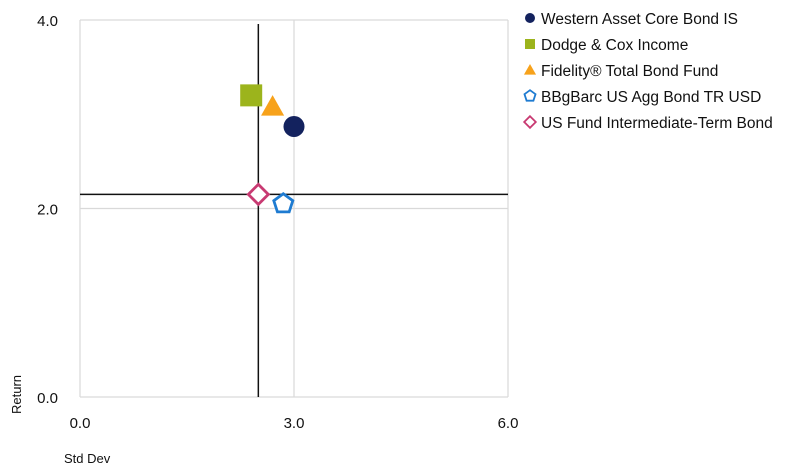  I want to click on x-tick-label: 0.0, so click(80, 423).